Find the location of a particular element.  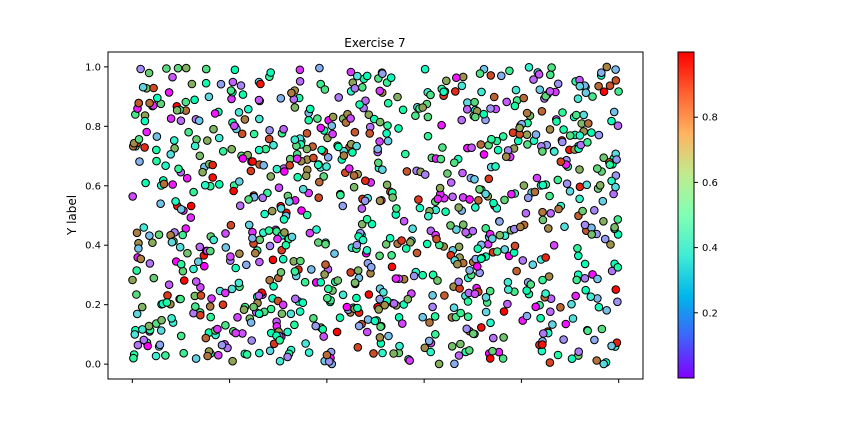

colorbar-tick-label: 0.6 is located at coordinates (710, 183).